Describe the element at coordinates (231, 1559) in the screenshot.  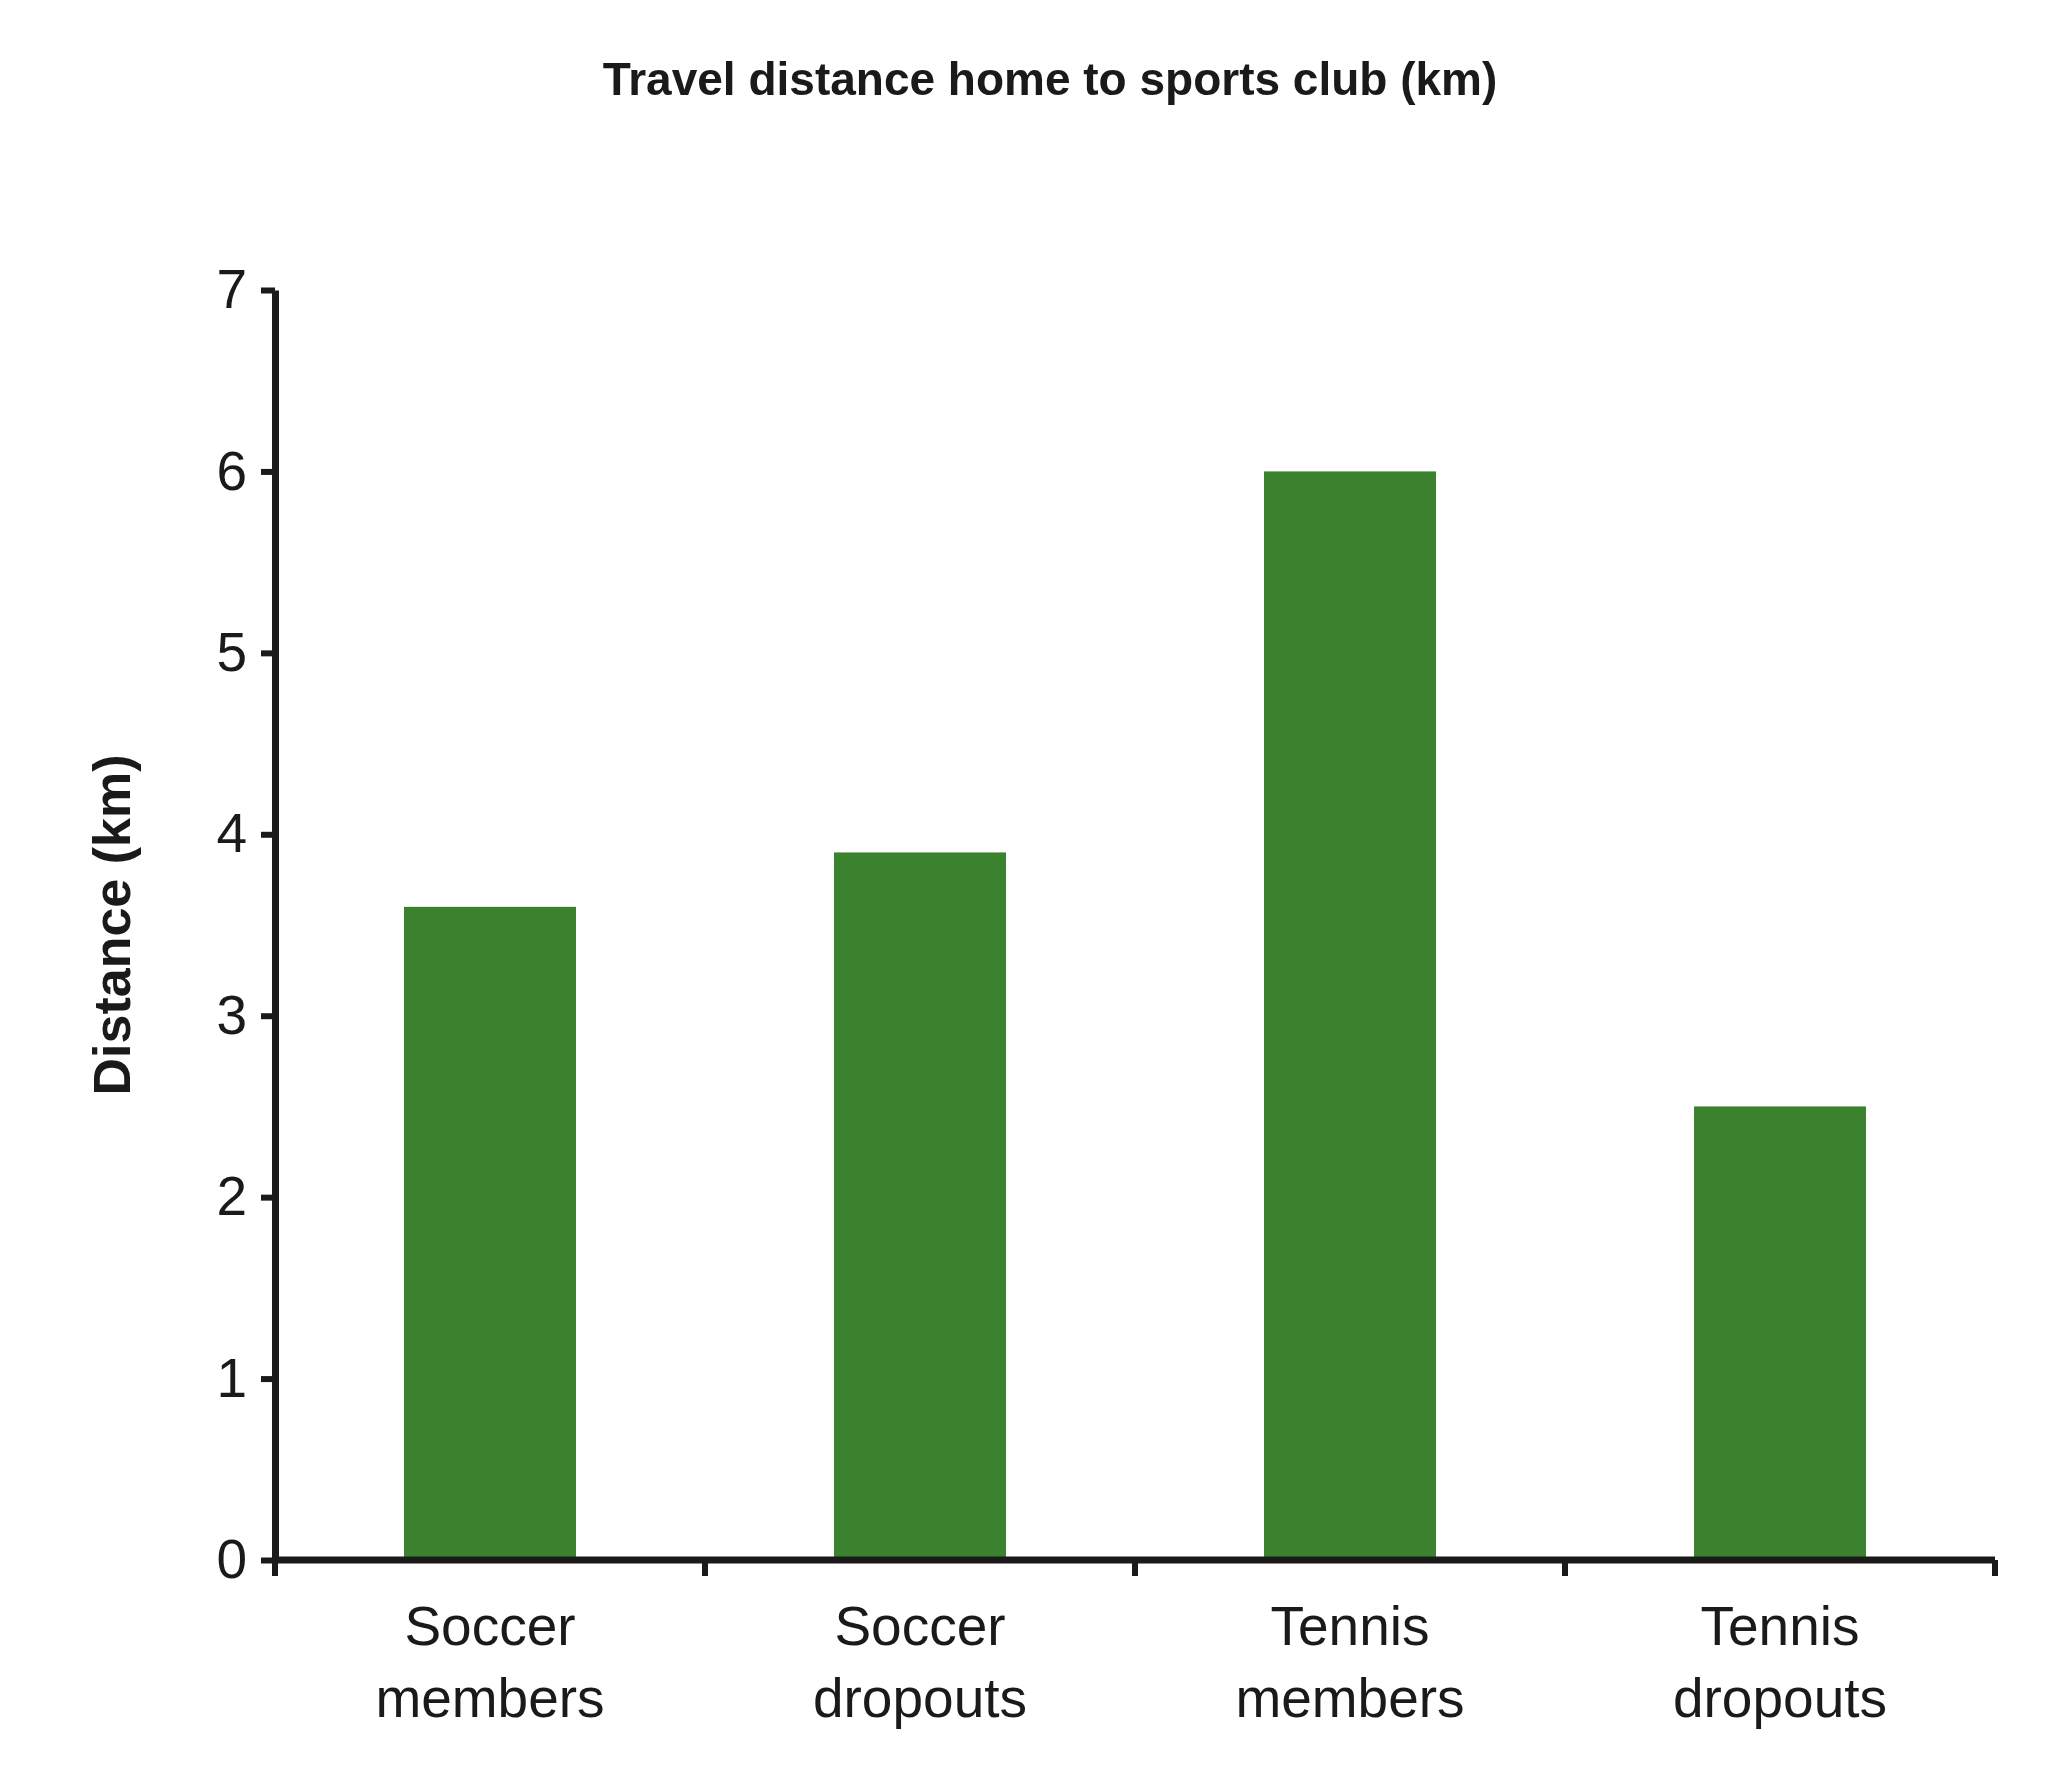
I see `y-tick-label: 0` at that location.